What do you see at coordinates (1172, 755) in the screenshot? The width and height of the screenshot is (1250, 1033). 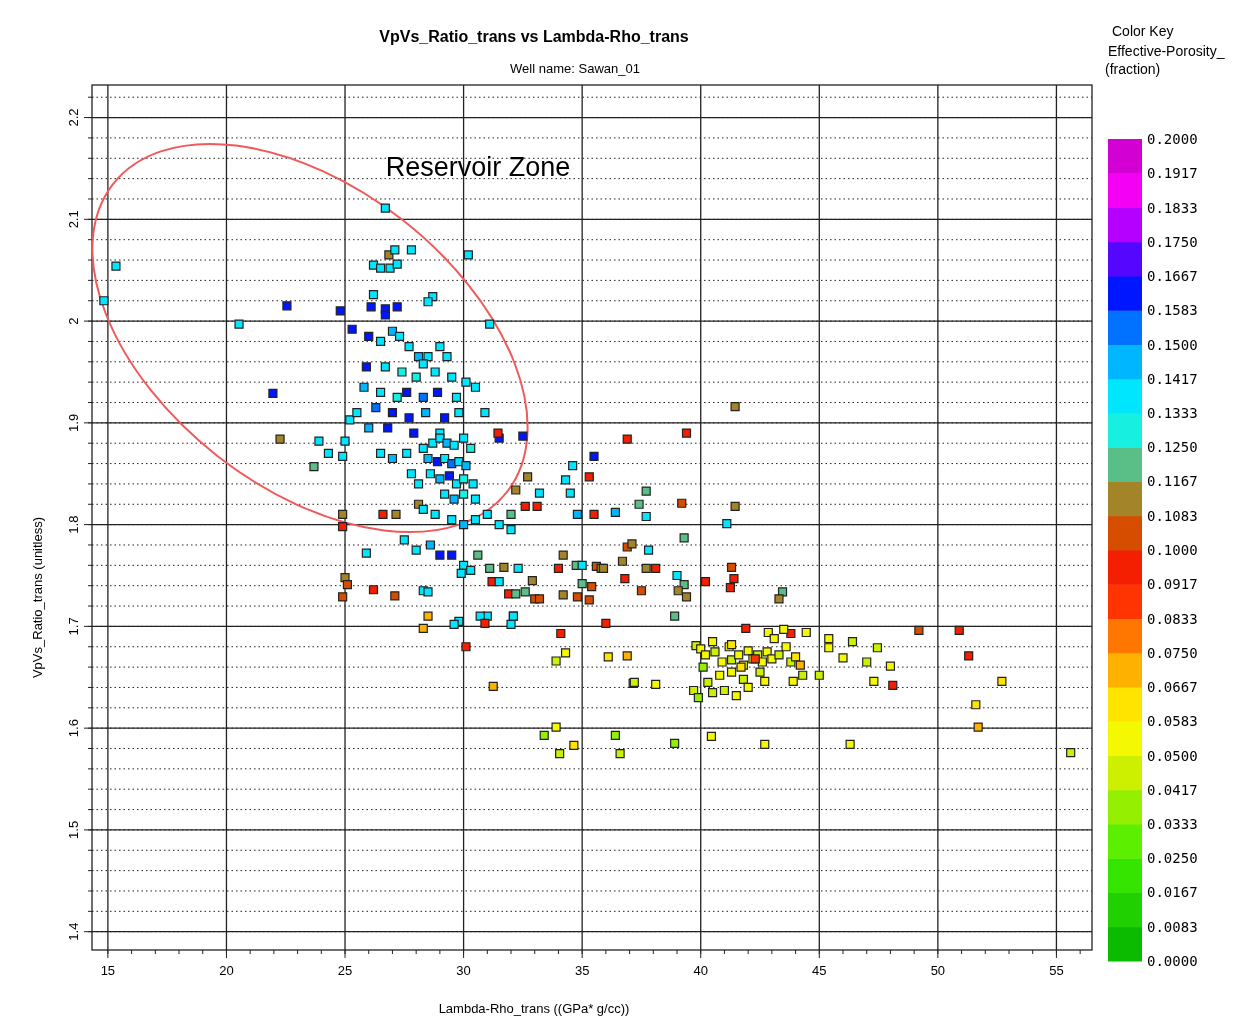 I see `color-bar-label: 0.0500` at bounding box center [1172, 755].